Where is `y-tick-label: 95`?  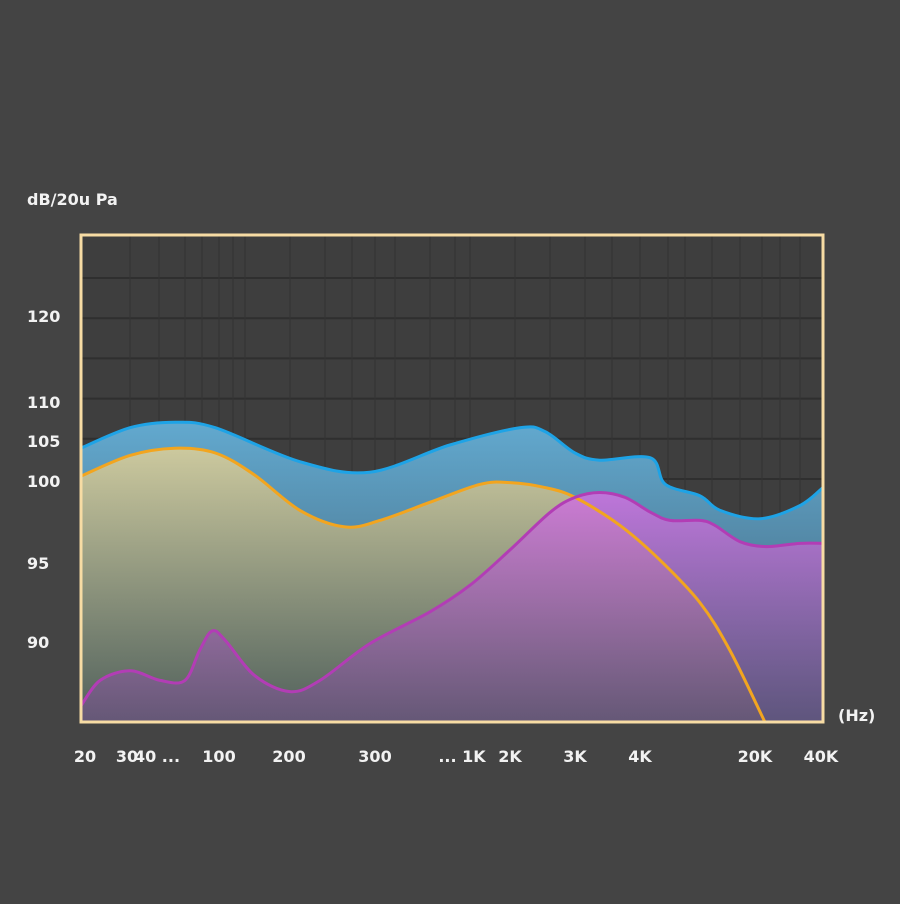 y-tick-label: 95 is located at coordinates (38, 563).